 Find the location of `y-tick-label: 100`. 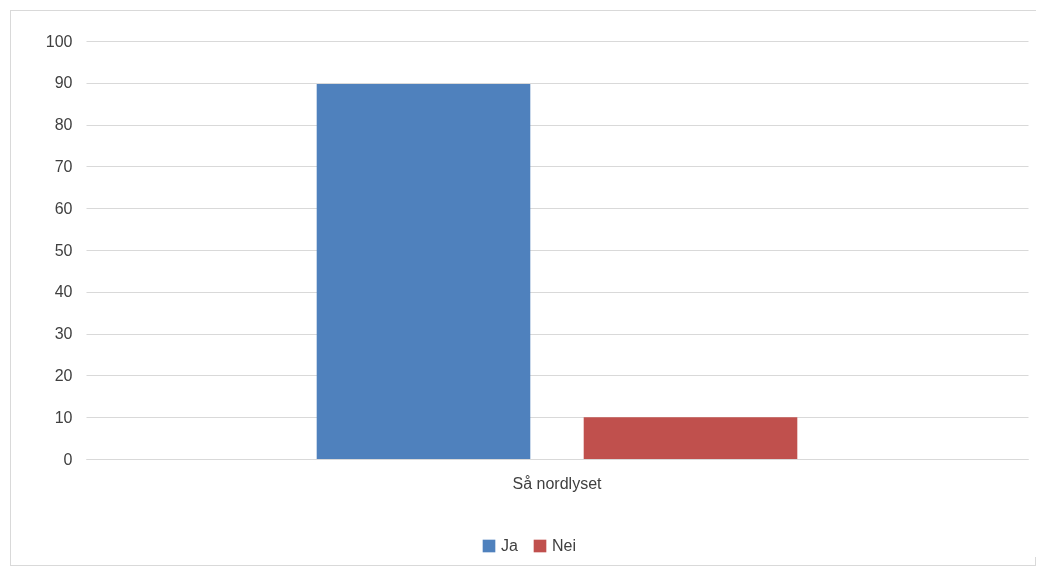

y-tick-label: 100 is located at coordinates (59, 41).